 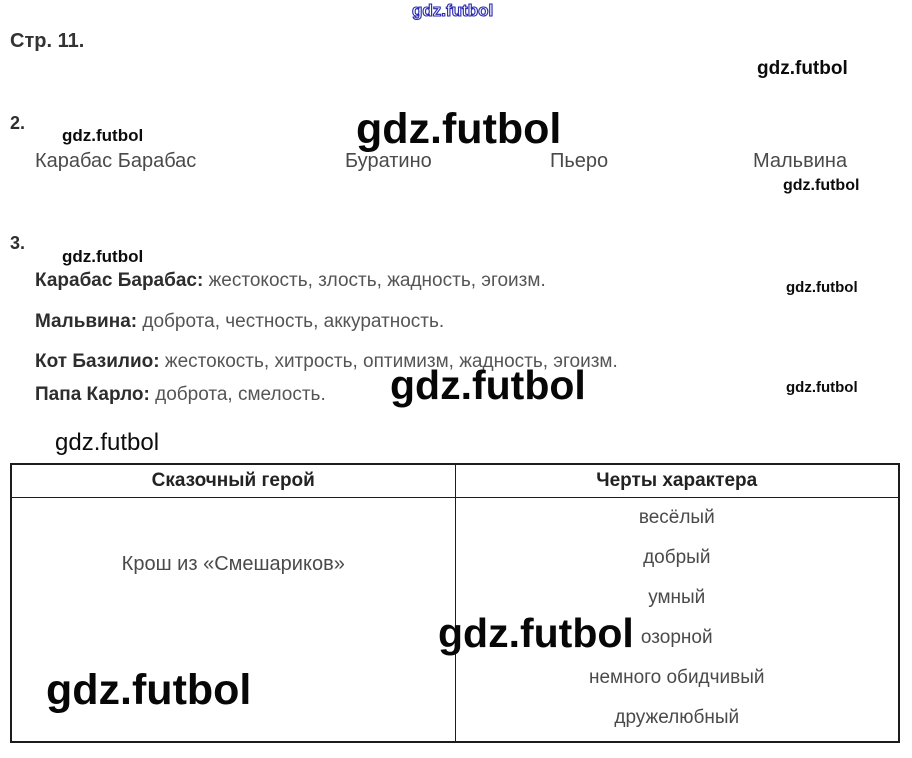 What do you see at coordinates (47, 41) in the screenshot?
I see `page-title: Стр. 11.` at bounding box center [47, 41].